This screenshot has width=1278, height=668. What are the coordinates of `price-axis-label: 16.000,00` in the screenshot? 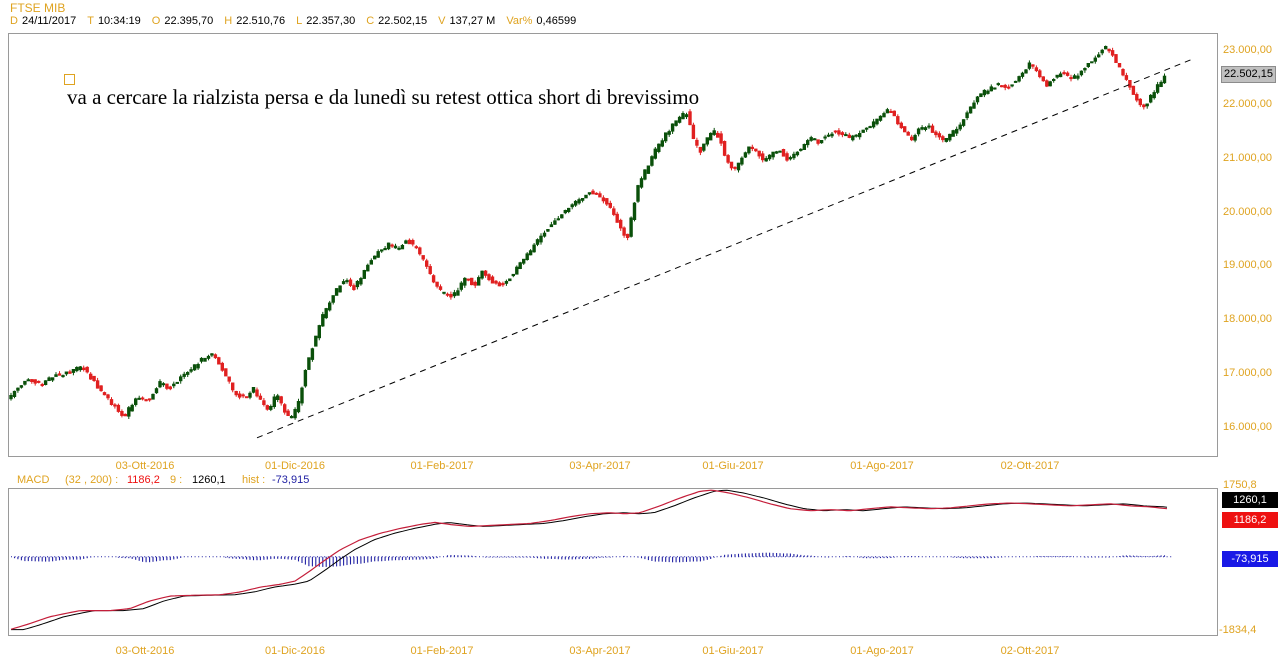 It's located at (1247, 427).